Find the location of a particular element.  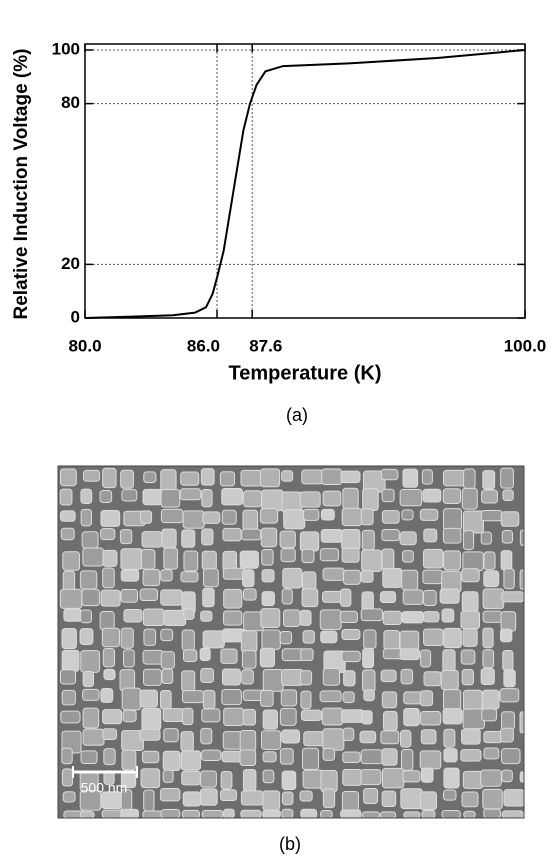

x-tick-label: 80.0 is located at coordinates (84, 345).